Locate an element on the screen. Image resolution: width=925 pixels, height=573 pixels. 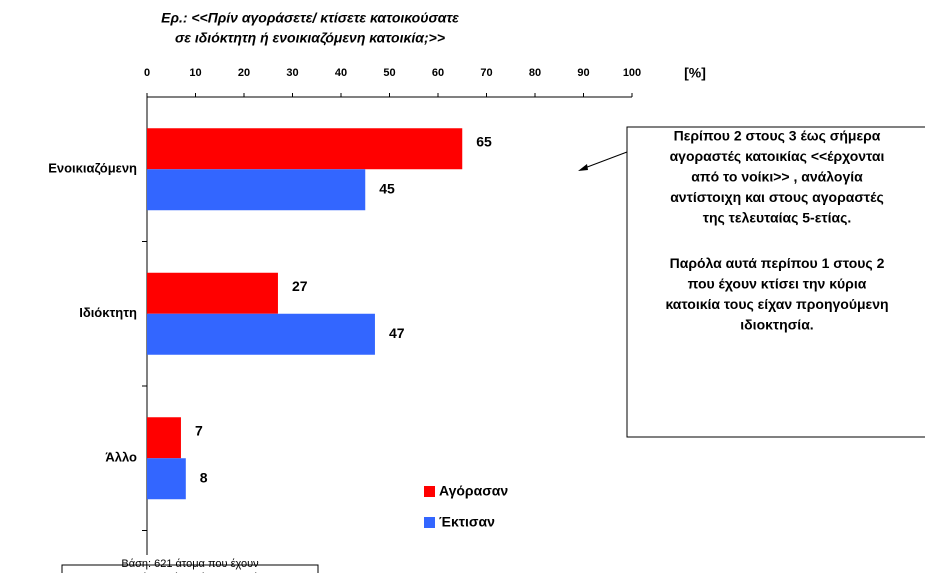
annotation-text: ιδιοκτησία. is located at coordinates (776, 325).